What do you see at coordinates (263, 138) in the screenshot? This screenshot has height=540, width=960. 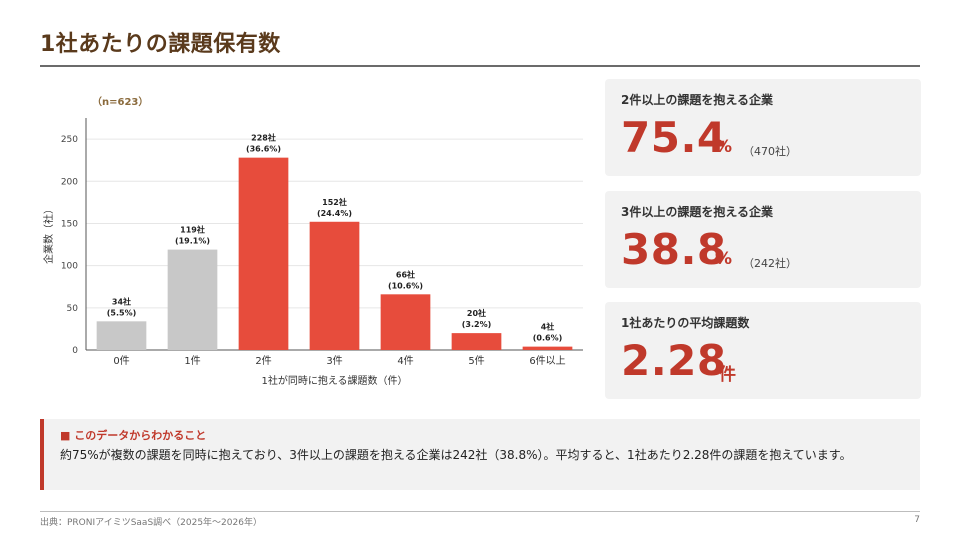 I see `bar-value-label: 228社` at bounding box center [263, 138].